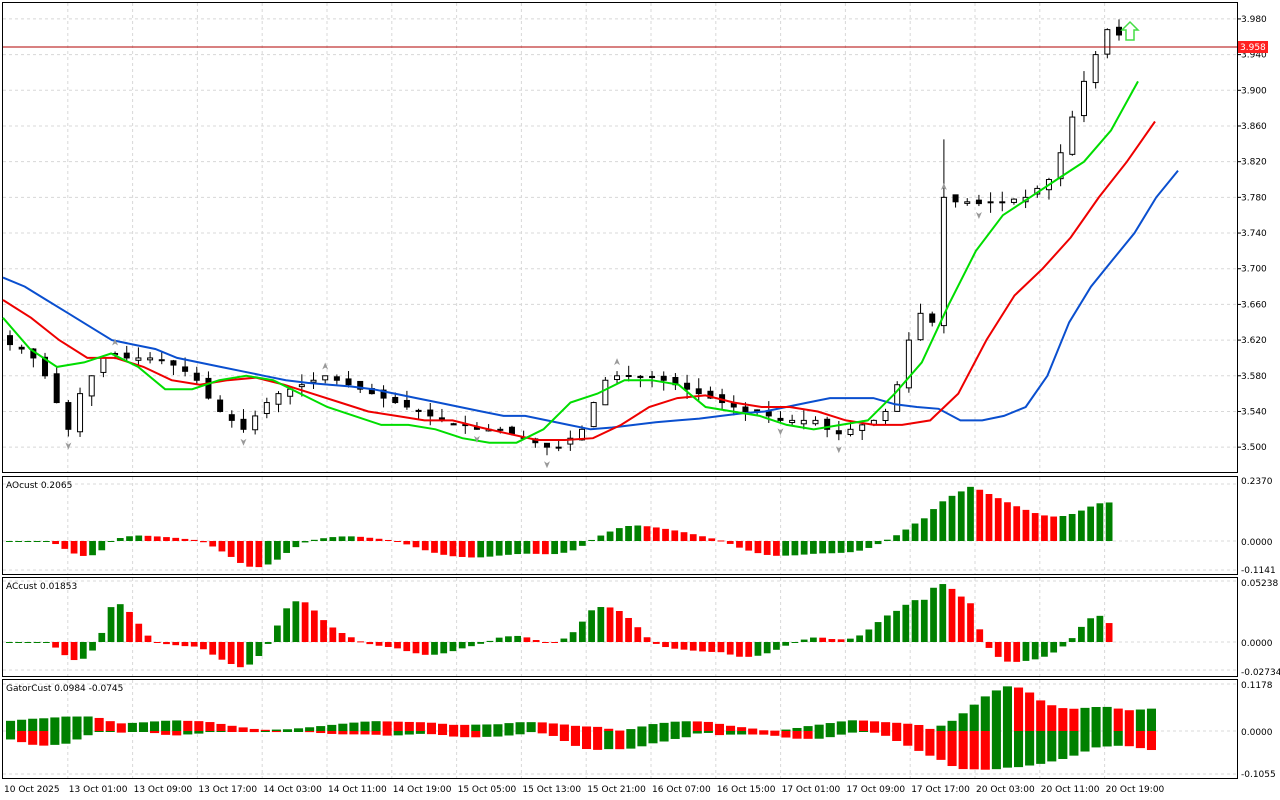  Describe the element at coordinates (838, 450) in the screenshot. I see `fractal-down-icon` at that location.